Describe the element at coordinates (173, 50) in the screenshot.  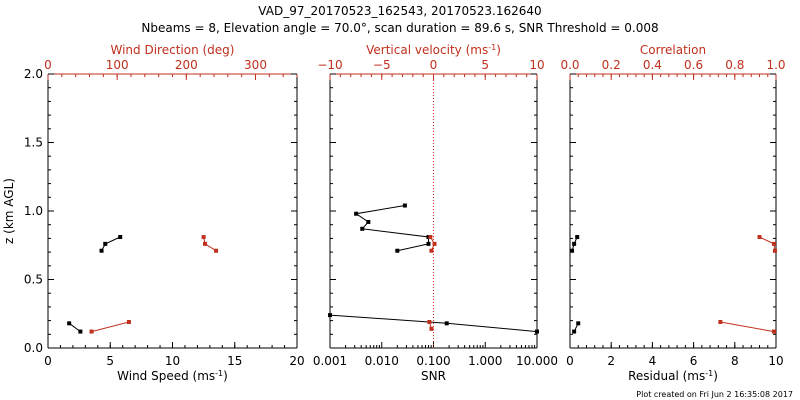
I see `x2-axis-label: Wind Direction (deg)` at that location.